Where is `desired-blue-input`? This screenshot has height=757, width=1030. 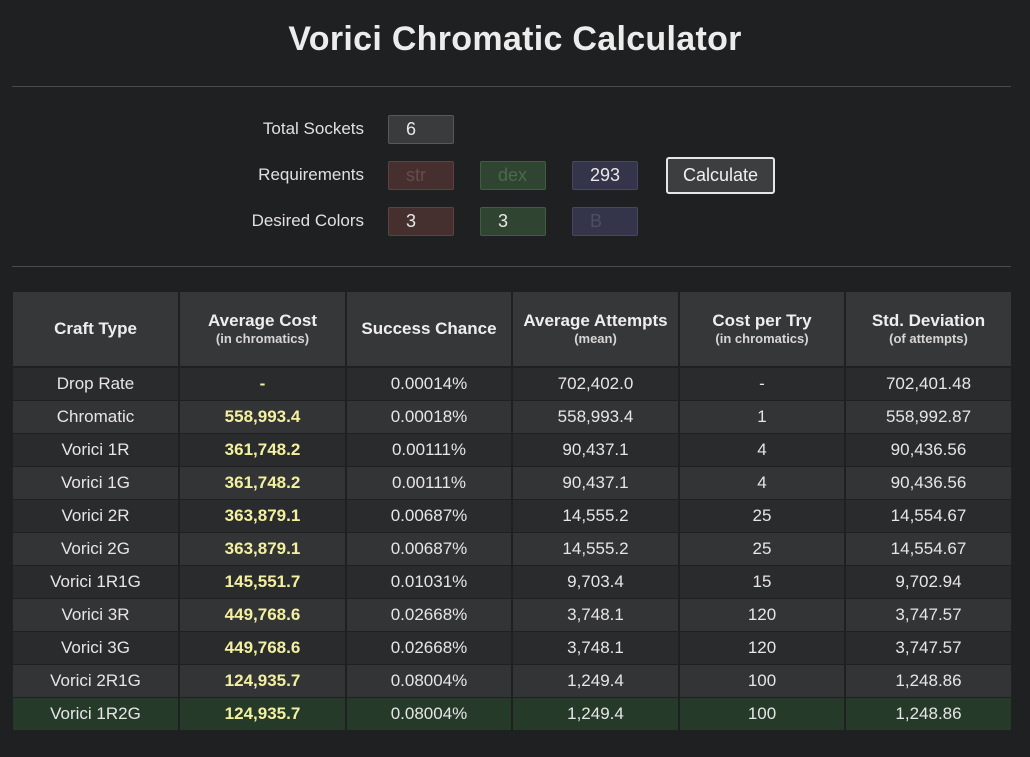
desired-blue-input is located at coordinates (605, 221).